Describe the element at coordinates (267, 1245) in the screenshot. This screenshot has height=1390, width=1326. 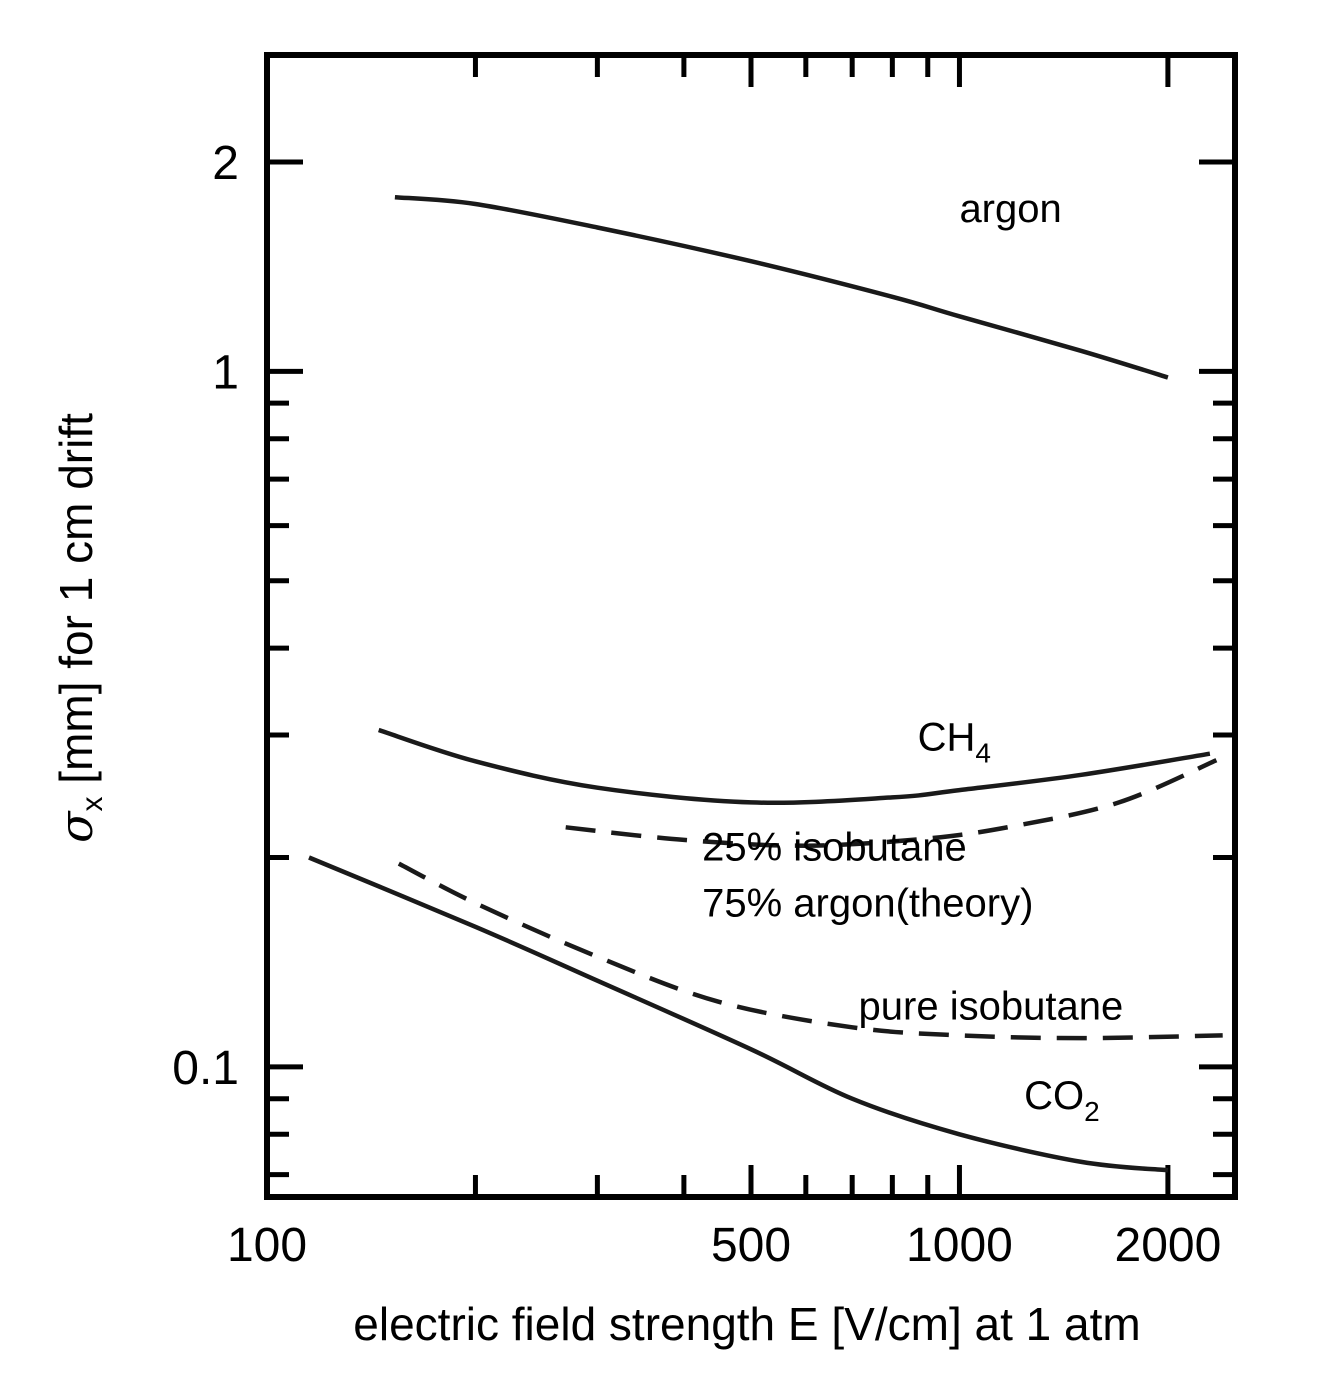
I see `x-tick-label: 100` at that location.